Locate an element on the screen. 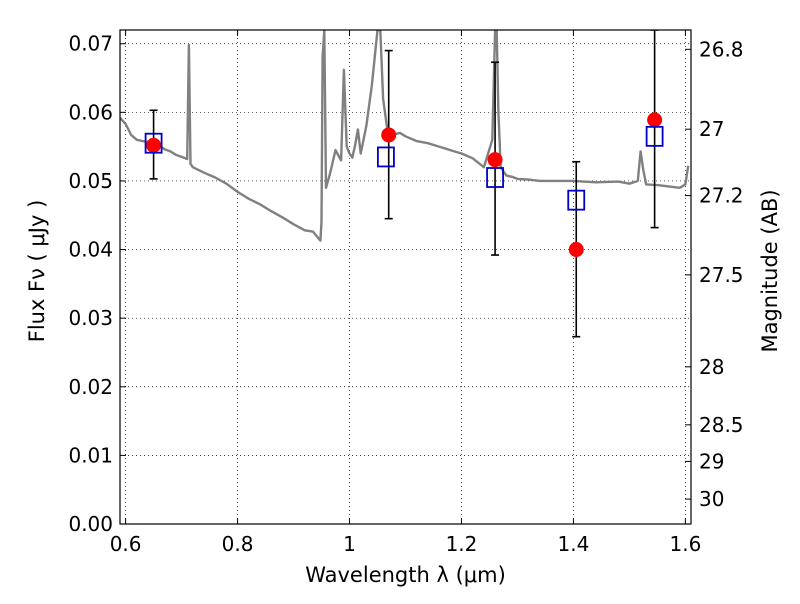 This screenshot has height=604, width=800. y-tick-label: 0.07 is located at coordinates (90, 44).